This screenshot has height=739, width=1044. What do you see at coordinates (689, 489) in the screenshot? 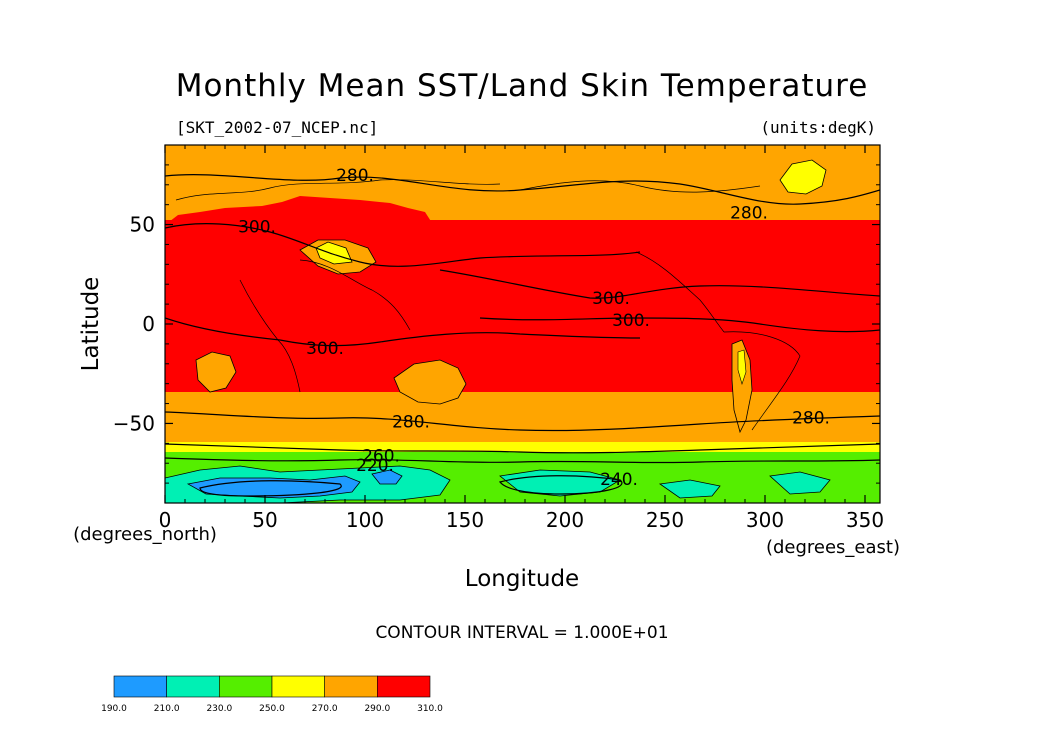
I see `antarctic-cyan-east` at bounding box center [689, 489].